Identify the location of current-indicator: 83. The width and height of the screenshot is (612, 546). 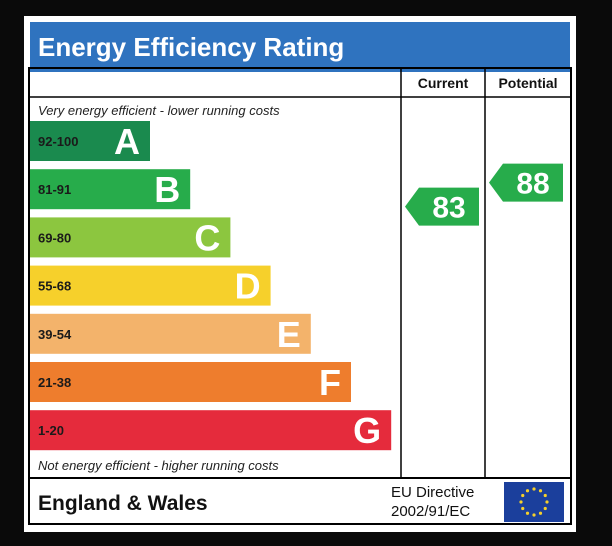
(442, 206).